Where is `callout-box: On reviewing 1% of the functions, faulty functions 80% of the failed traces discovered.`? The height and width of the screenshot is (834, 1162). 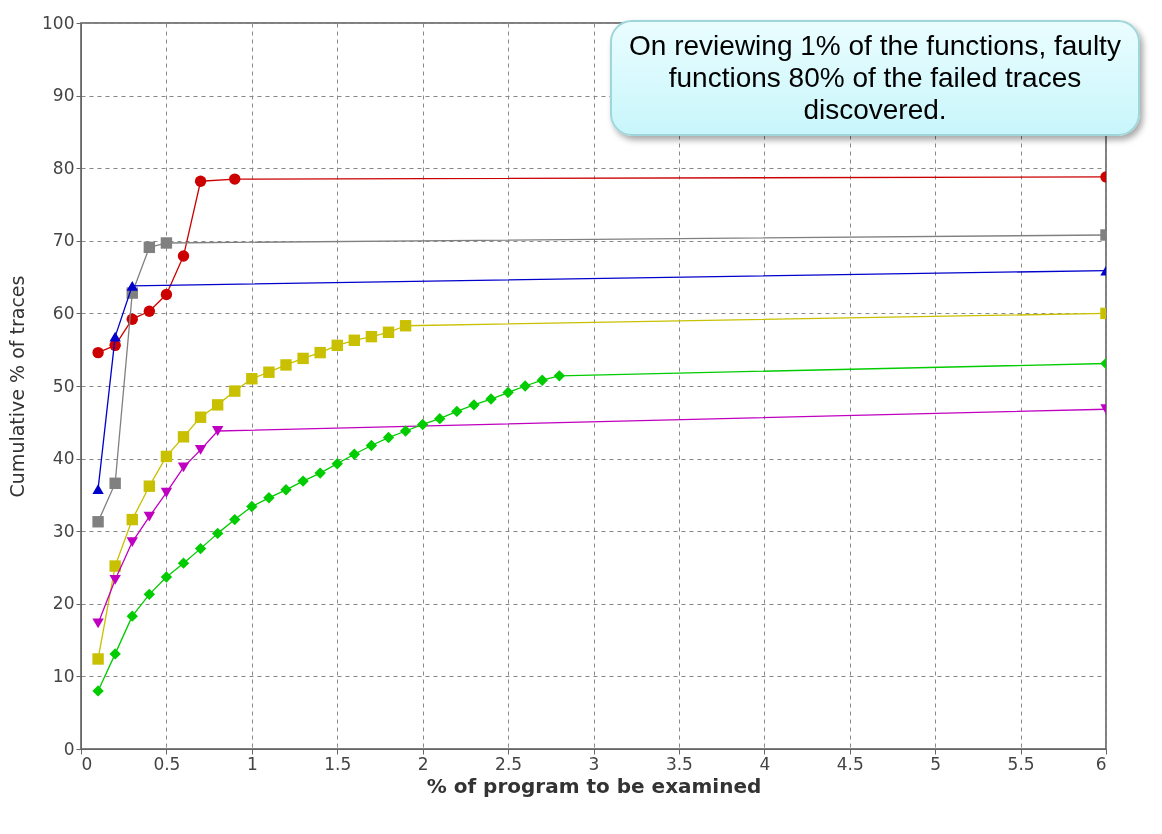
callout-box: On reviewing 1% of the functions, faulty functions 80% of the failed traces discovered. is located at coordinates (875, 78).